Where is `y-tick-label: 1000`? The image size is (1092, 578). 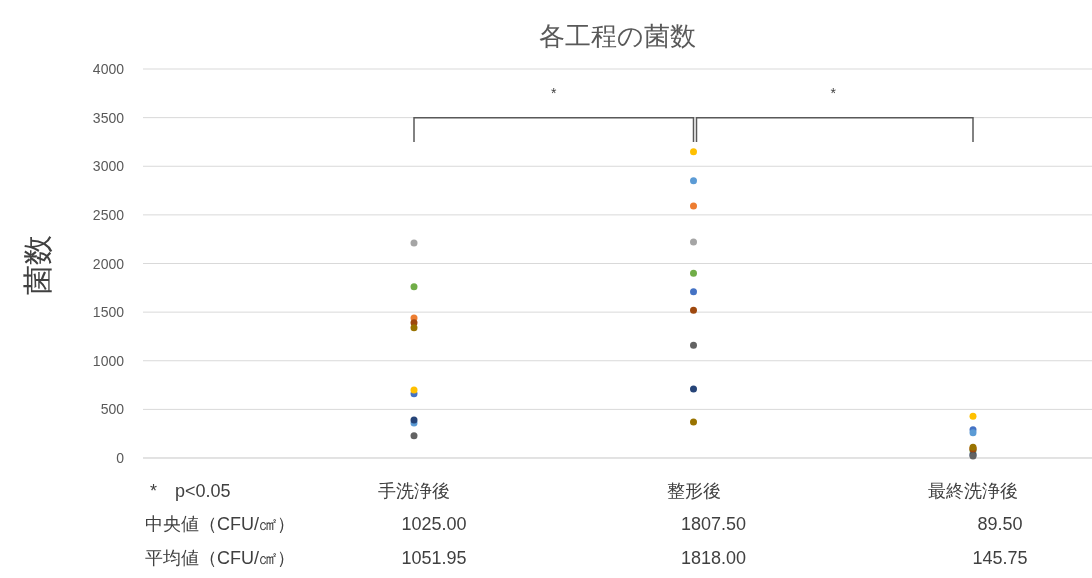 y-tick-label: 1000 is located at coordinates (108, 360).